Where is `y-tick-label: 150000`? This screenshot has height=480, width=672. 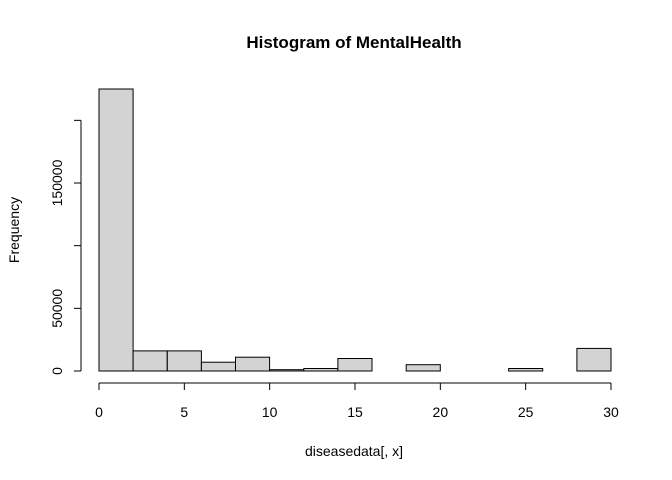 y-tick-label: 150000 is located at coordinates (57, 182).